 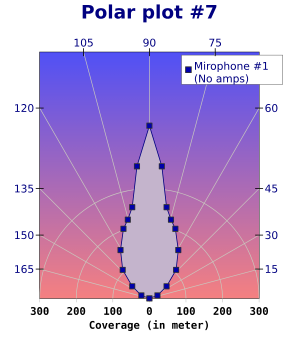 I want to click on legend-label: Mirophone #1 (No amps), so click(x=231, y=73).